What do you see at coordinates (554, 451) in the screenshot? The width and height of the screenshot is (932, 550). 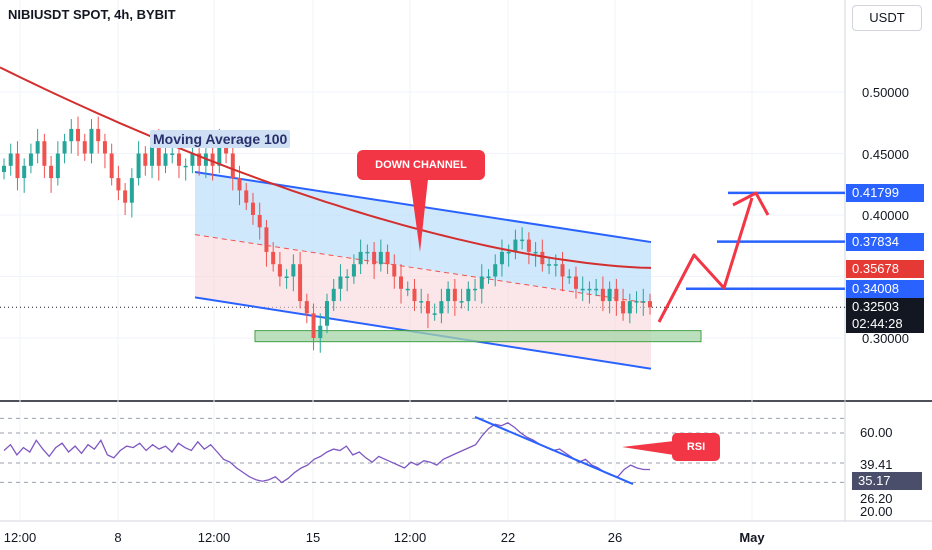 I see `rsi-trendline` at bounding box center [554, 451].